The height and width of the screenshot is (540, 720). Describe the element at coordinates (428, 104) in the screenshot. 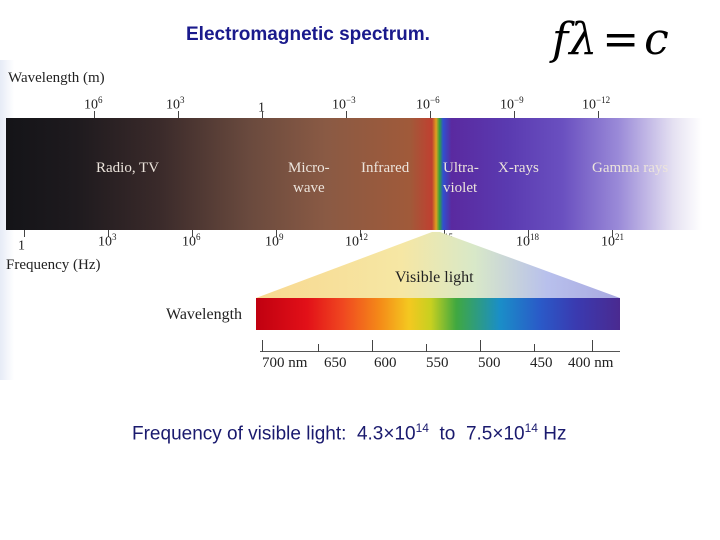

I see `wavelength-tick-10e-6: 10⁻⁶` at that location.